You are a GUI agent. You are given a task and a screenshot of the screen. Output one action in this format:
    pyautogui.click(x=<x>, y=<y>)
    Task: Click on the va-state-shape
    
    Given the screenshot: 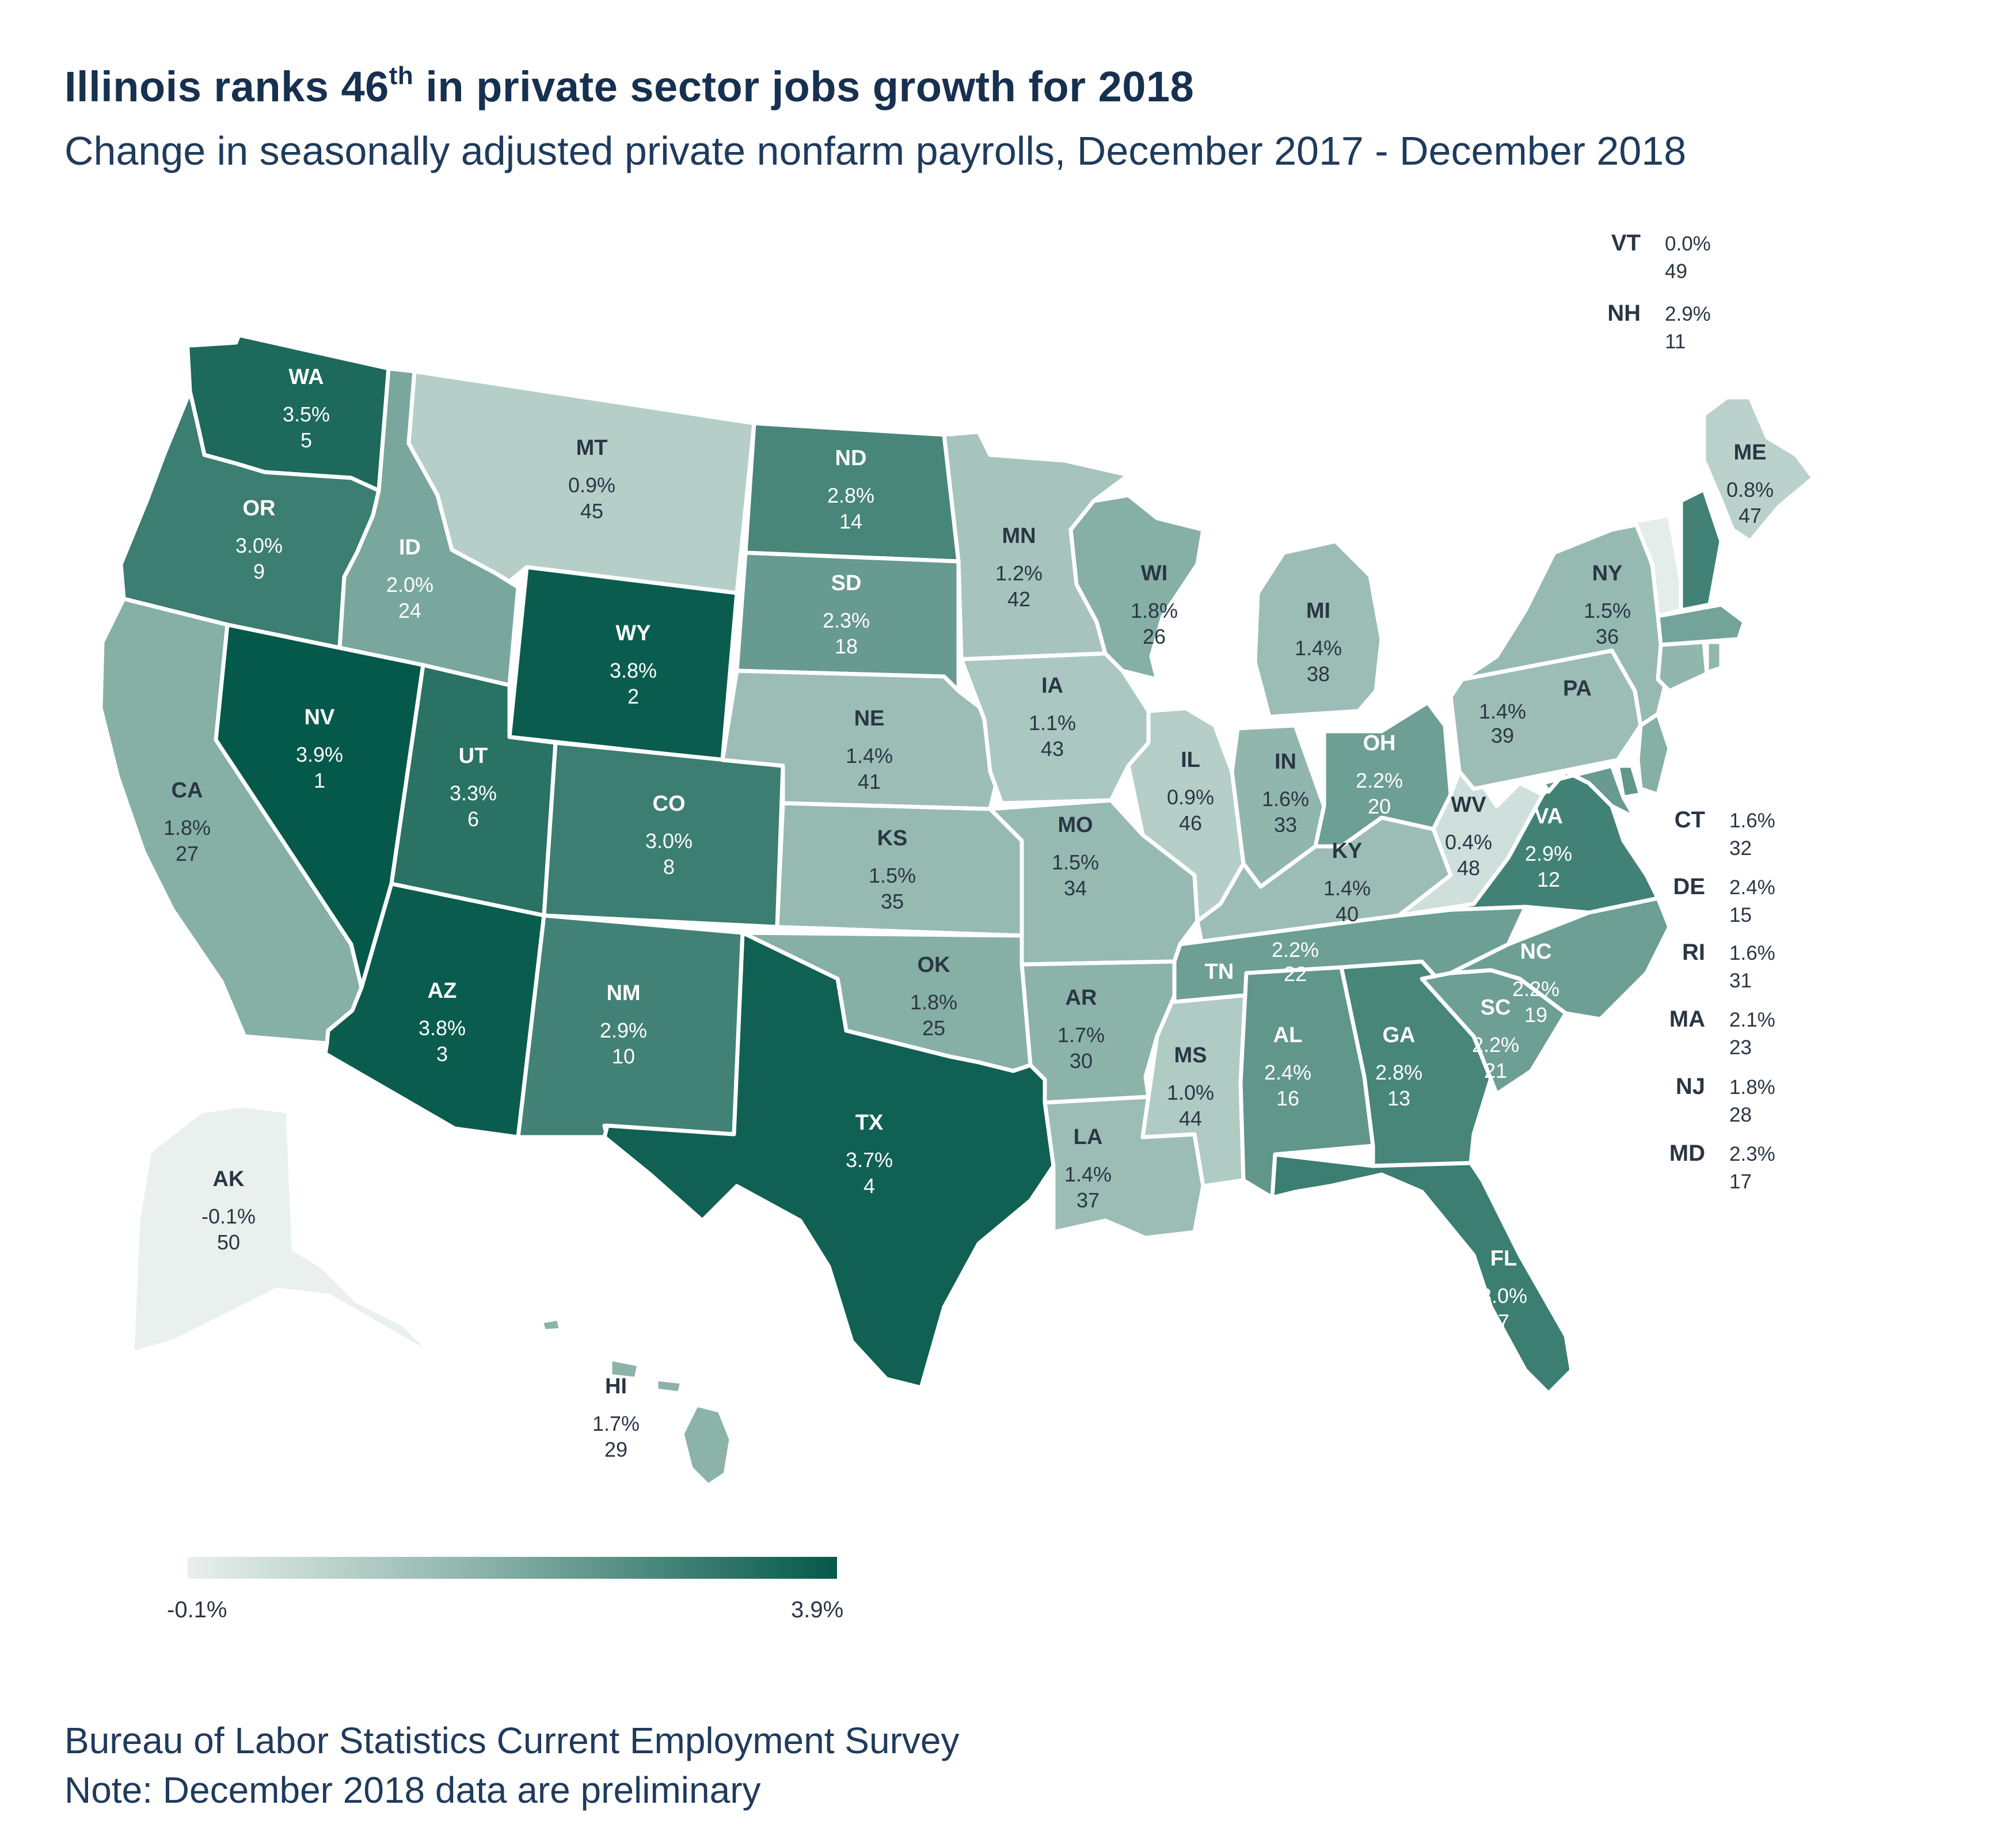 What is the action you would take?
    pyautogui.click(x=1528, y=844)
    